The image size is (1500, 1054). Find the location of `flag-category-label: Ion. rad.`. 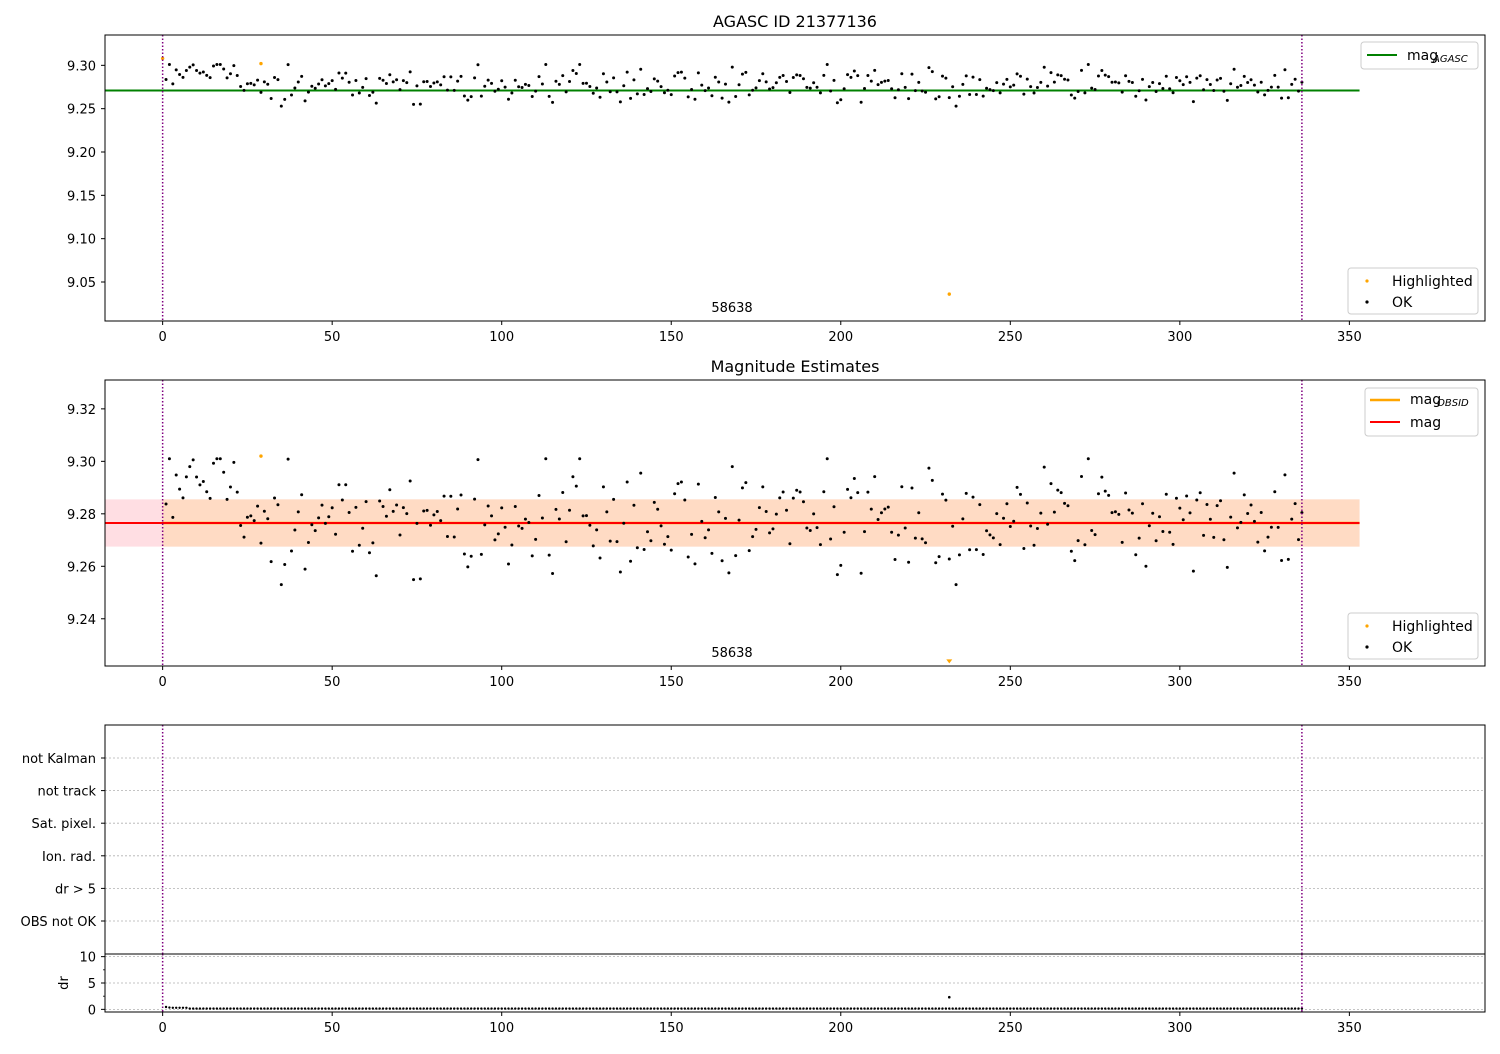

flag-category-label: Ion. rad. is located at coordinates (69, 857).